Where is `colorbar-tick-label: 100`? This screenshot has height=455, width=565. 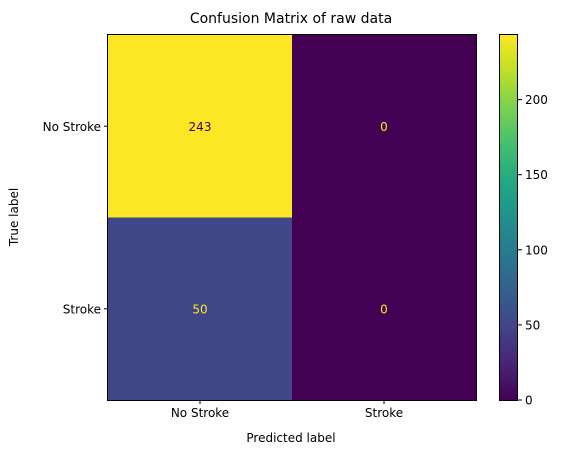 colorbar-tick-label: 100 is located at coordinates (536, 250).